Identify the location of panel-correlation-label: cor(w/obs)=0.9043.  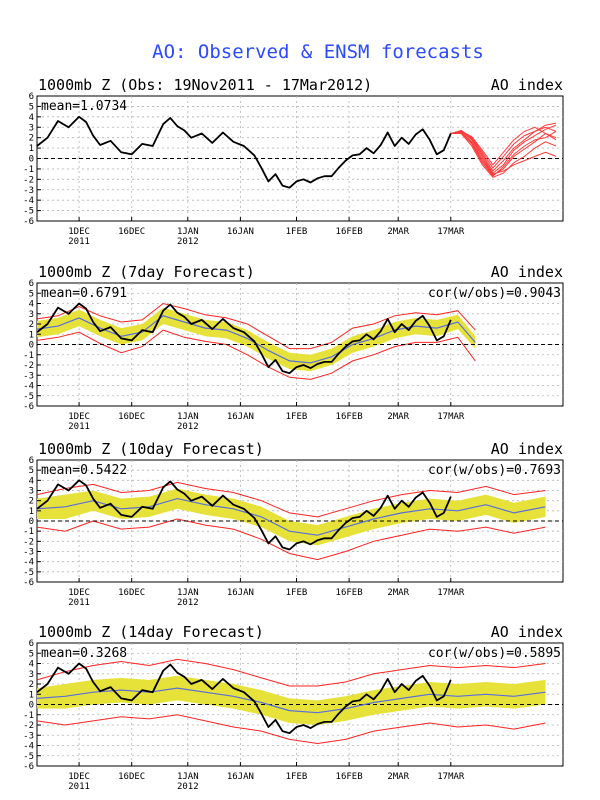
(494, 293).